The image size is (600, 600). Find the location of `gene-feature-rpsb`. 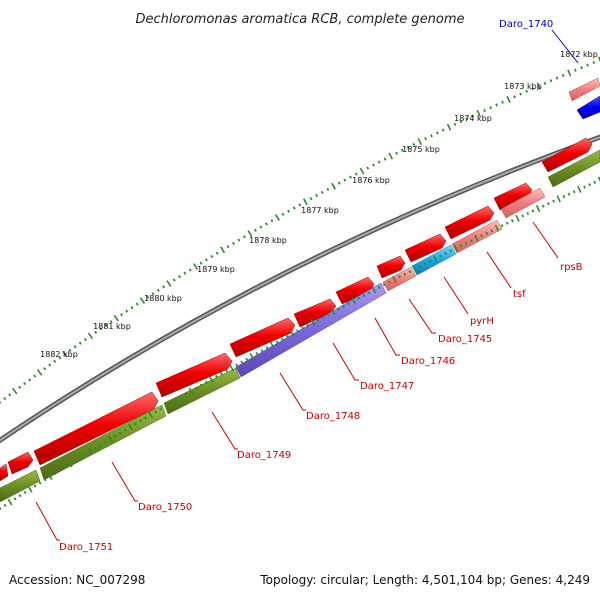

gene-feature-rpsb is located at coordinates (523, 203).